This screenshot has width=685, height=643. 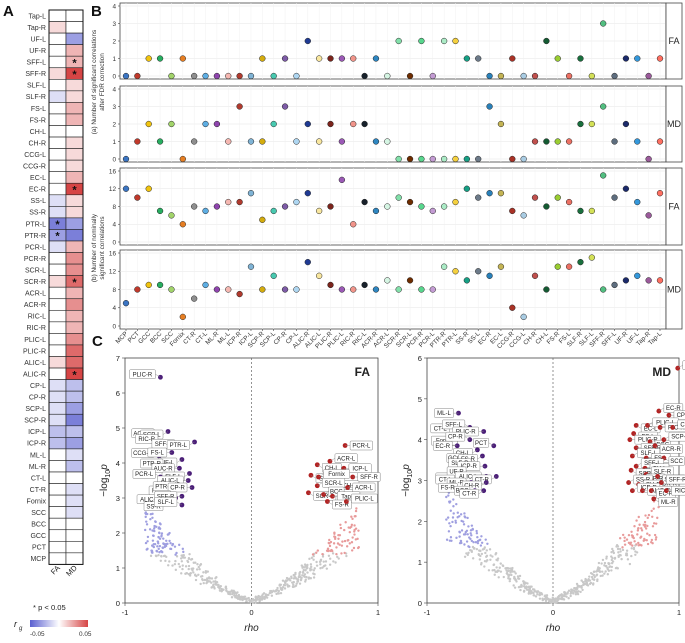 I want to click on dot-SCP-R, so click(x=262, y=289).